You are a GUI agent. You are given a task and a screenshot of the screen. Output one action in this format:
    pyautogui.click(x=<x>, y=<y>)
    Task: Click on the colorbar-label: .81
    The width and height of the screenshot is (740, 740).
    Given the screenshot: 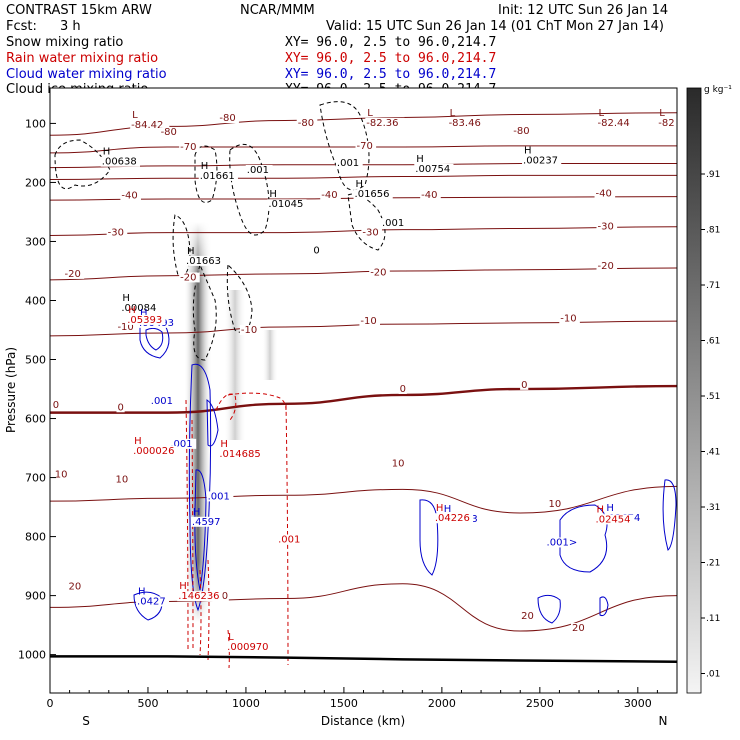 What is the action you would take?
    pyautogui.click(x=713, y=231)
    